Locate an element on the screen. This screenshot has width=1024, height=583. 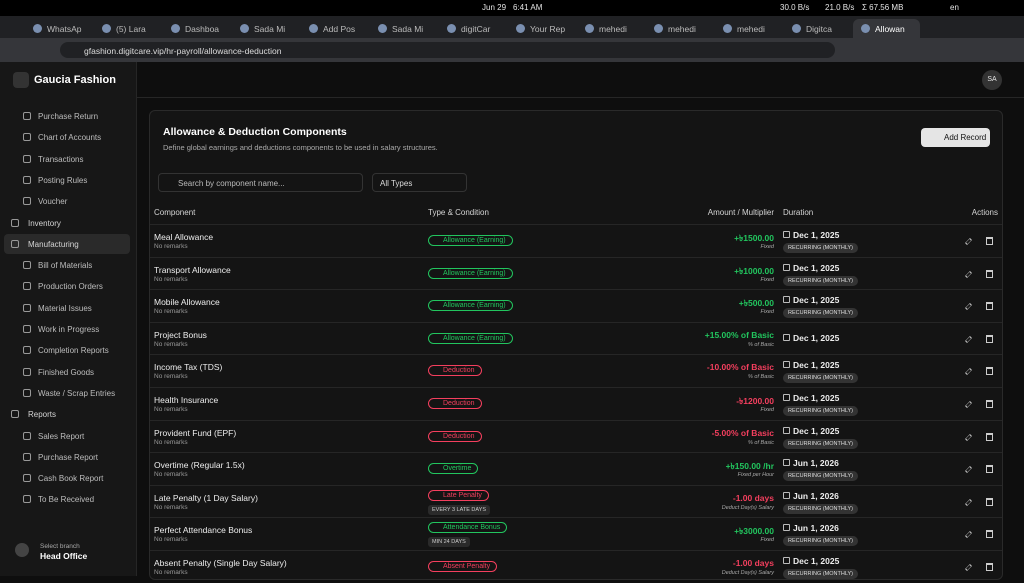
nav-item: Production Orders is located at coordinates (65, 286).